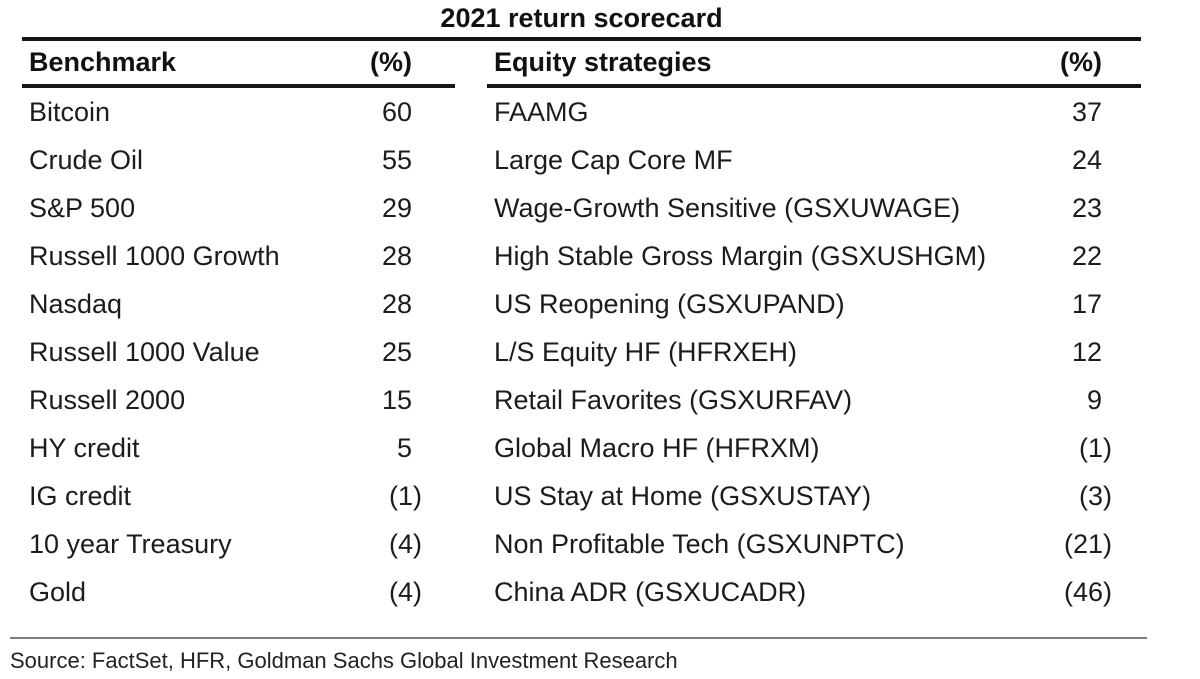  What do you see at coordinates (396, 399) in the screenshot?
I see `row-value: 15` at bounding box center [396, 399].